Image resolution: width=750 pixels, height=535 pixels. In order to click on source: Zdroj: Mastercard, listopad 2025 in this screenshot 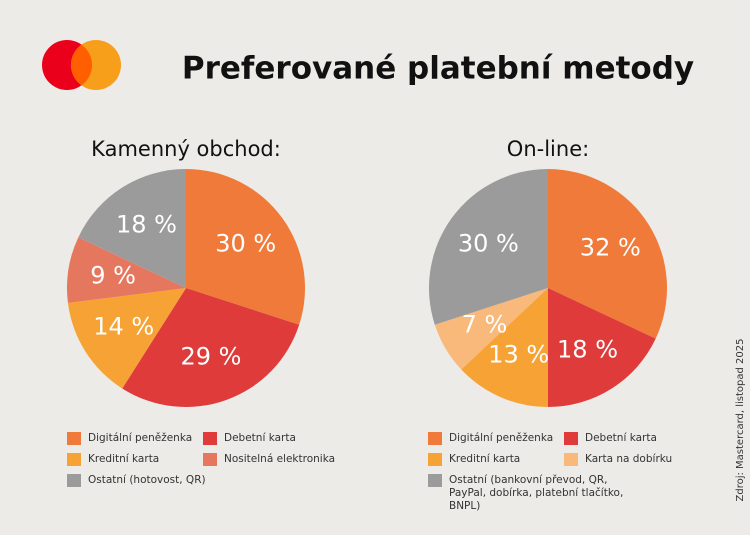, I will do `click(740, 420)`.